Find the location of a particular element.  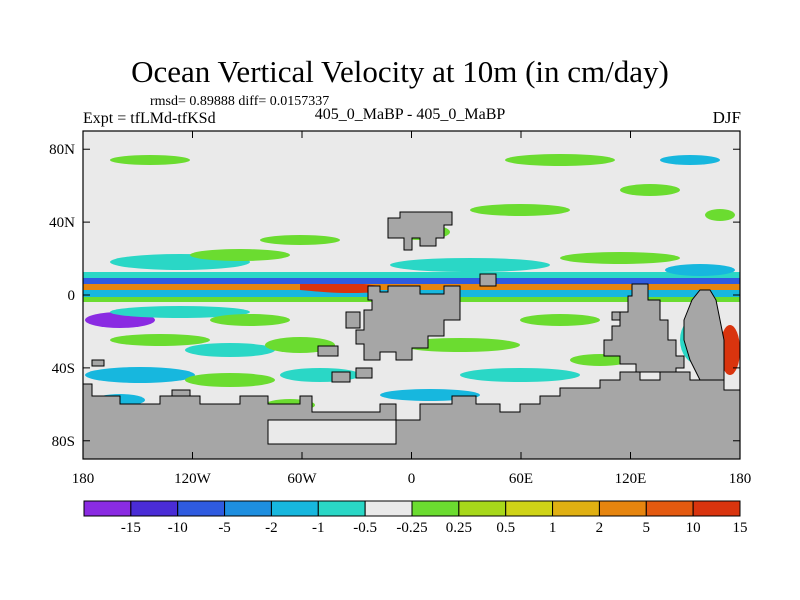

colorbar-label: -1 is located at coordinates (318, 528).